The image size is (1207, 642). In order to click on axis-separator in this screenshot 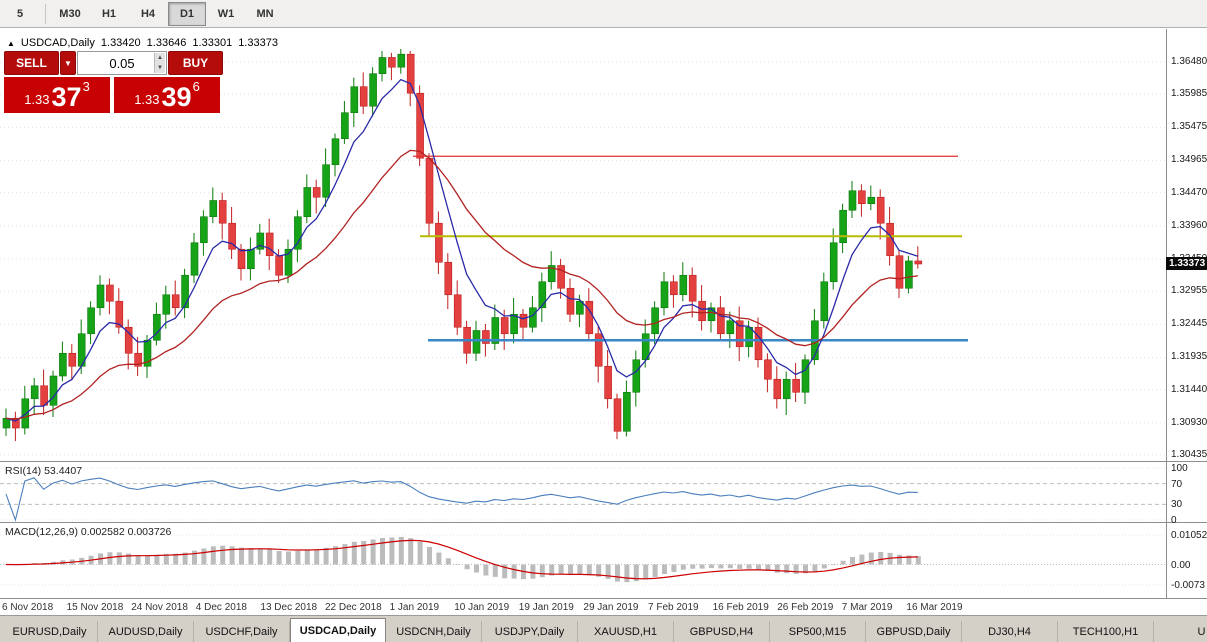, I will do `click(1166, 313)`.